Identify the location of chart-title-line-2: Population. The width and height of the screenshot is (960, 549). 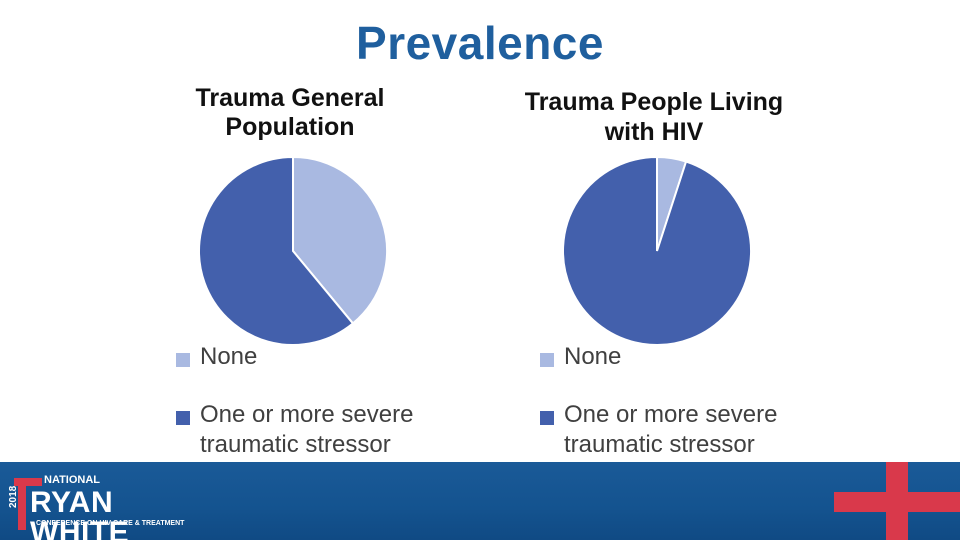
(290, 127).